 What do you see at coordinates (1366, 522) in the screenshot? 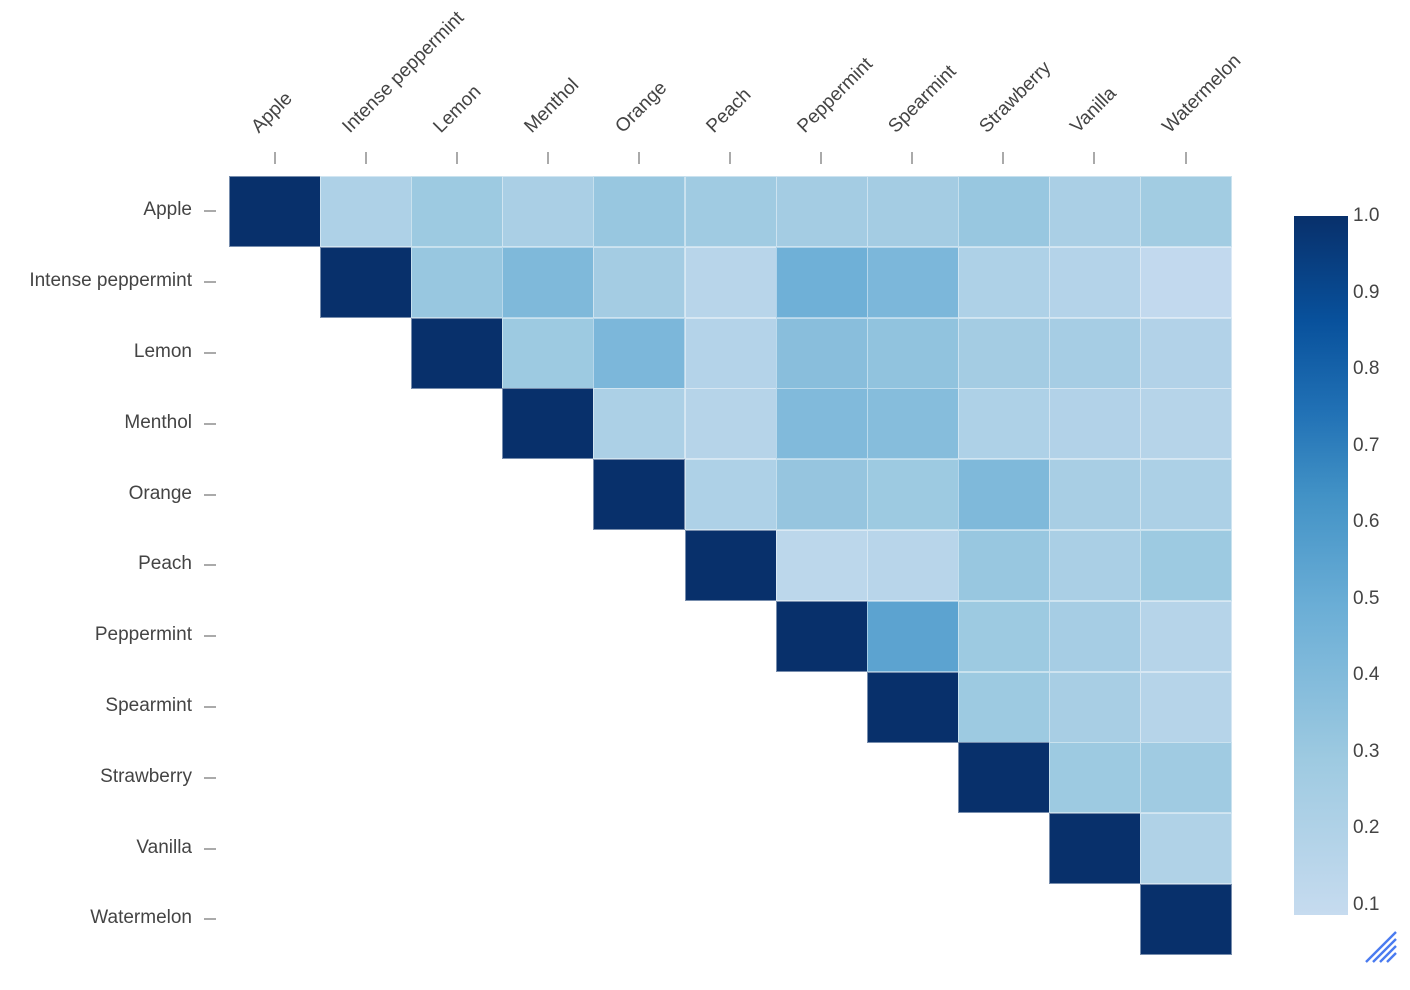
I see `colorbar-tick-label: 0.6` at bounding box center [1366, 522].